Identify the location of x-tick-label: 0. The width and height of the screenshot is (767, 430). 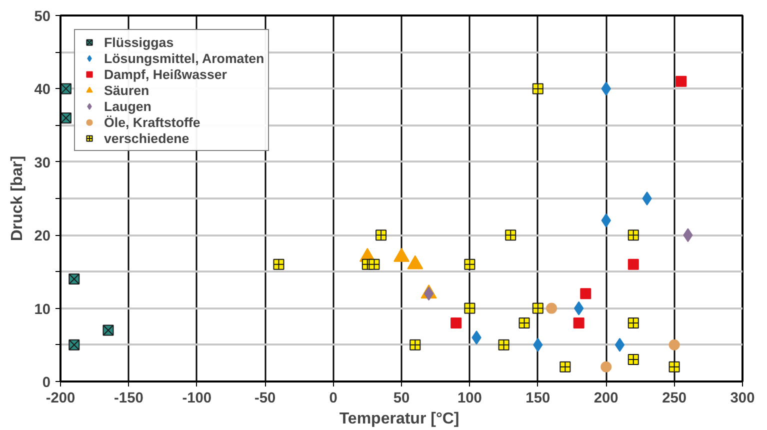
(333, 398).